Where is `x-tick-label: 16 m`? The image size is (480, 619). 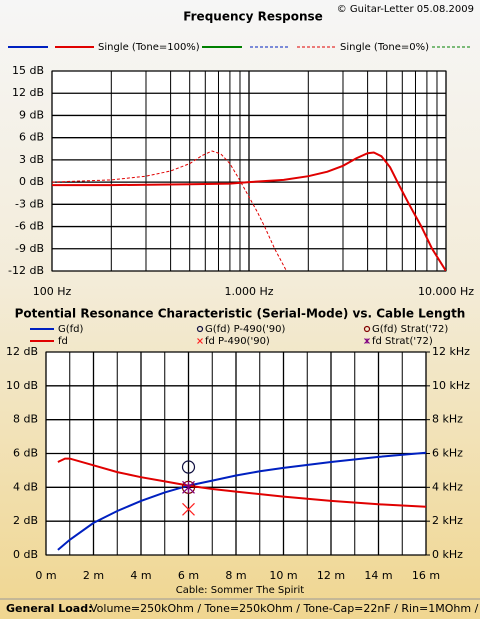 x-tick-label: 16 m is located at coordinates (426, 575).